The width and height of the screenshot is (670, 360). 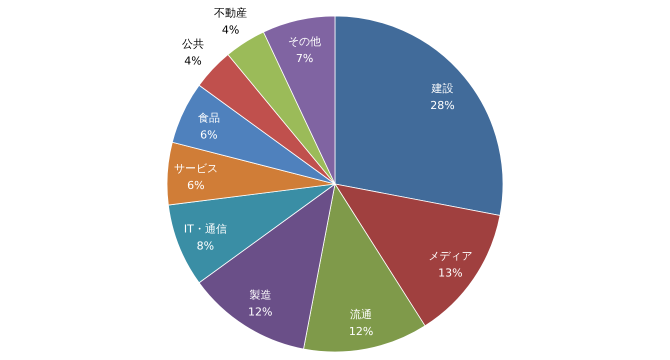 I want to click on slice-label: 不動産, so click(x=231, y=13).